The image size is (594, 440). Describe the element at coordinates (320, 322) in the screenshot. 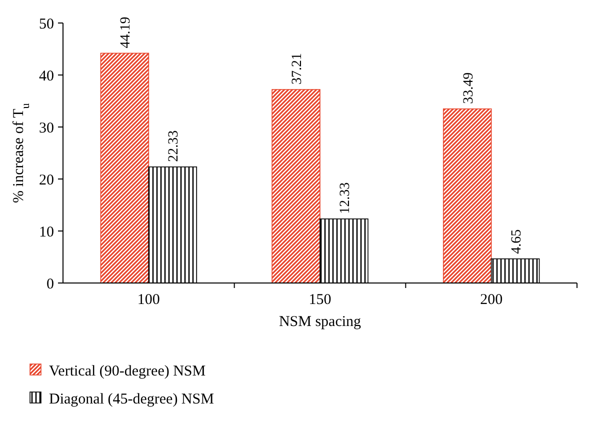

I see `x-axis-title: NSM spacing` at that location.